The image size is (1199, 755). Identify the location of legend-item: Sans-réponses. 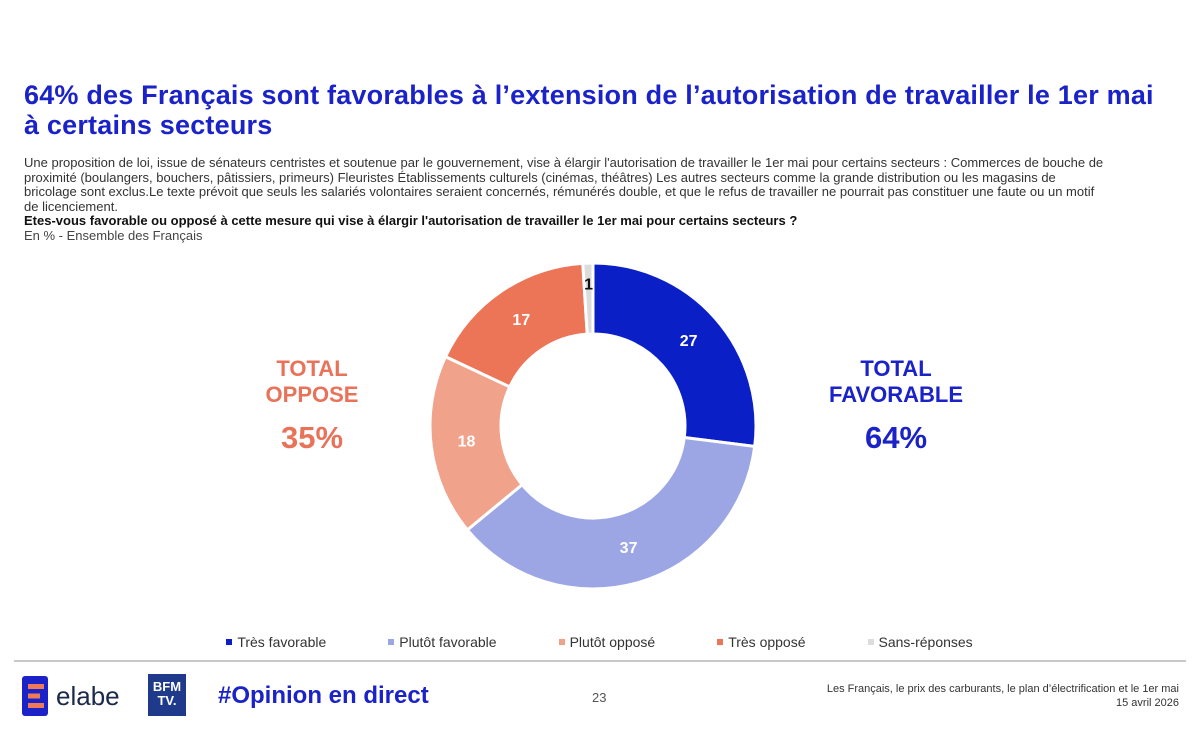
(920, 642).